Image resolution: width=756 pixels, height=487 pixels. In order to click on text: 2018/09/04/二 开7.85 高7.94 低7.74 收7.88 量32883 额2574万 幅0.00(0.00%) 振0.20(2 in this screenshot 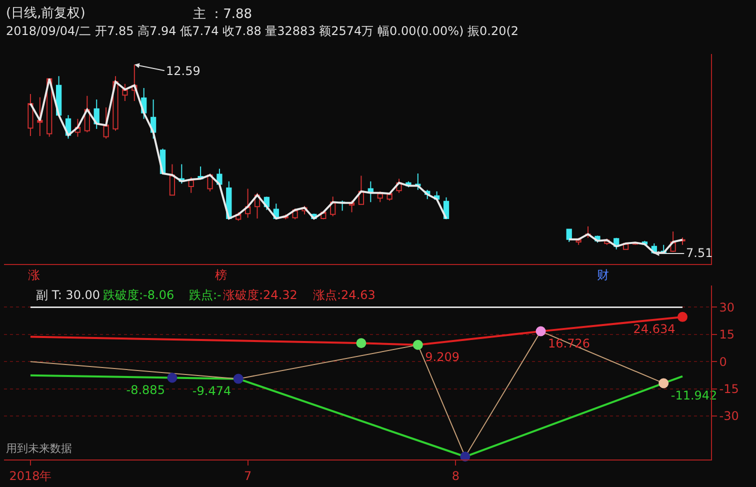, I will do `click(262, 31)`.